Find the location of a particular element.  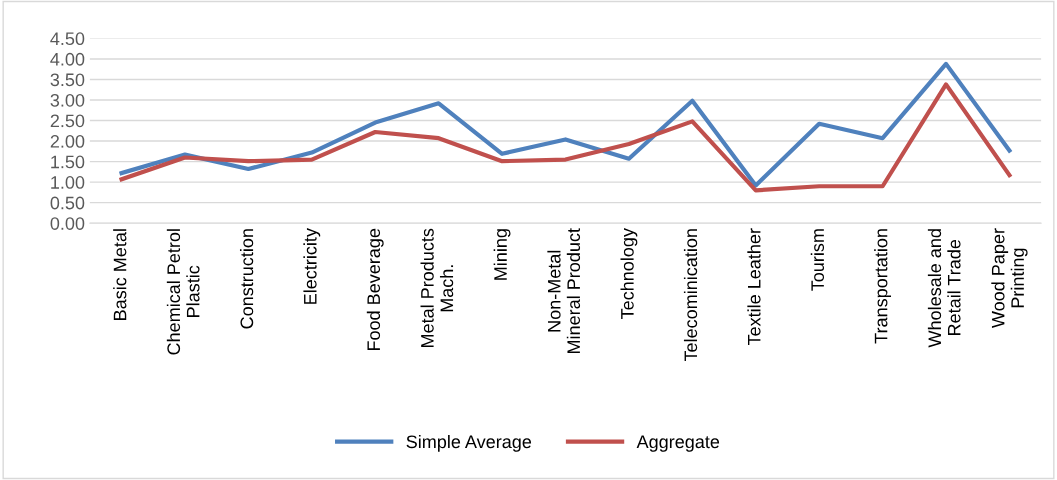

x-tick-label: Tourism is located at coordinates (817, 260).